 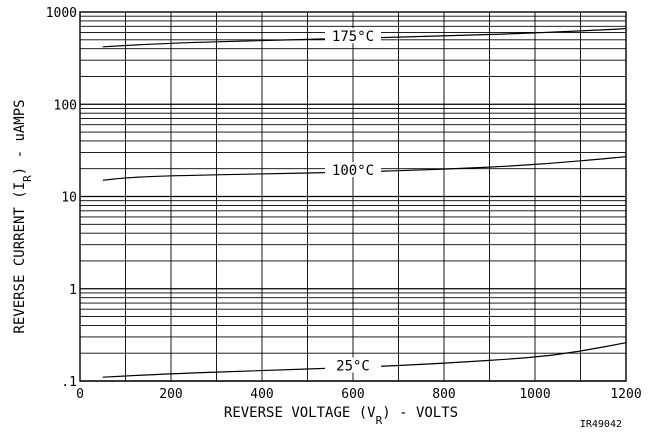 What do you see at coordinates (261, 394) in the screenshot?
I see `x-tick-label: 400` at bounding box center [261, 394].